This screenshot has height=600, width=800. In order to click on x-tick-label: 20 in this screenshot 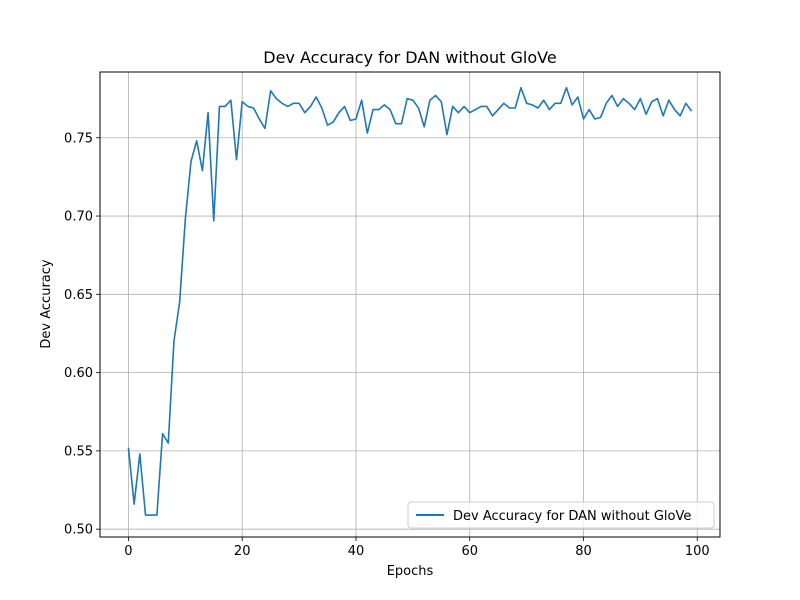, I will do `click(242, 551)`.